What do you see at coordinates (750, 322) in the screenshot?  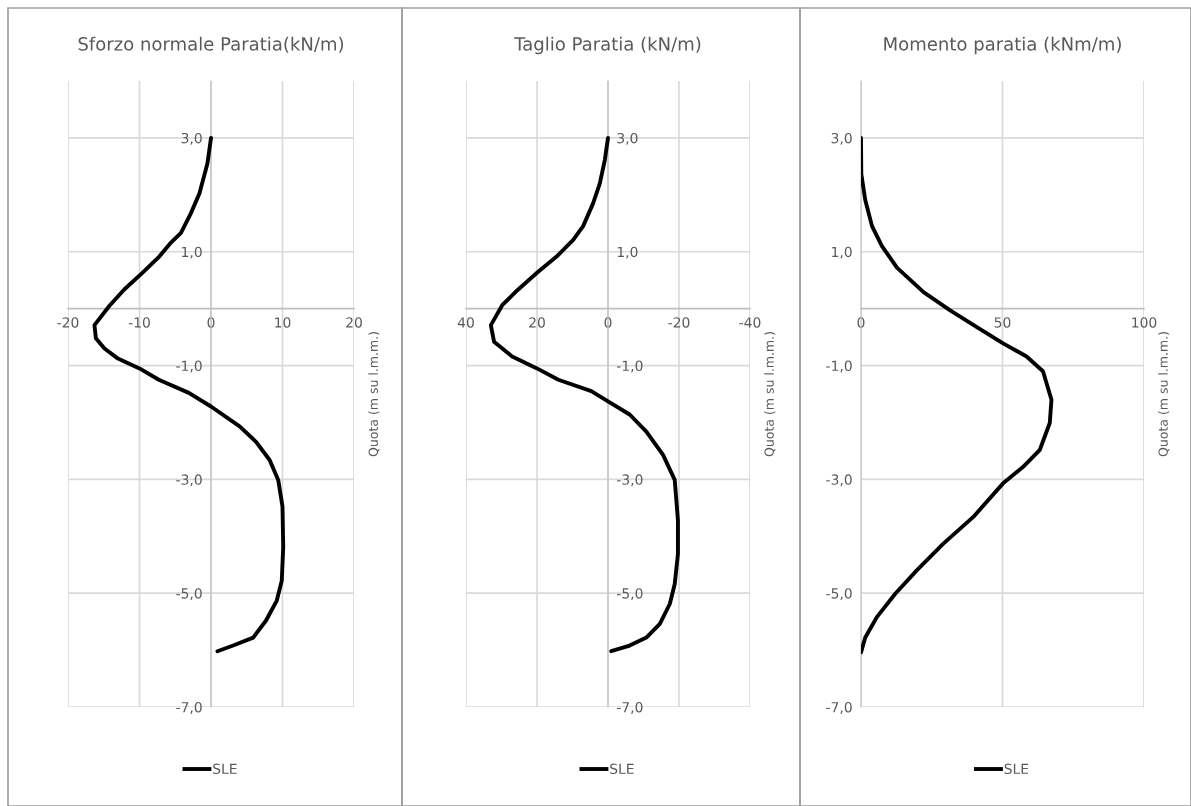 I see `x-tick-label: -40` at bounding box center [750, 322].